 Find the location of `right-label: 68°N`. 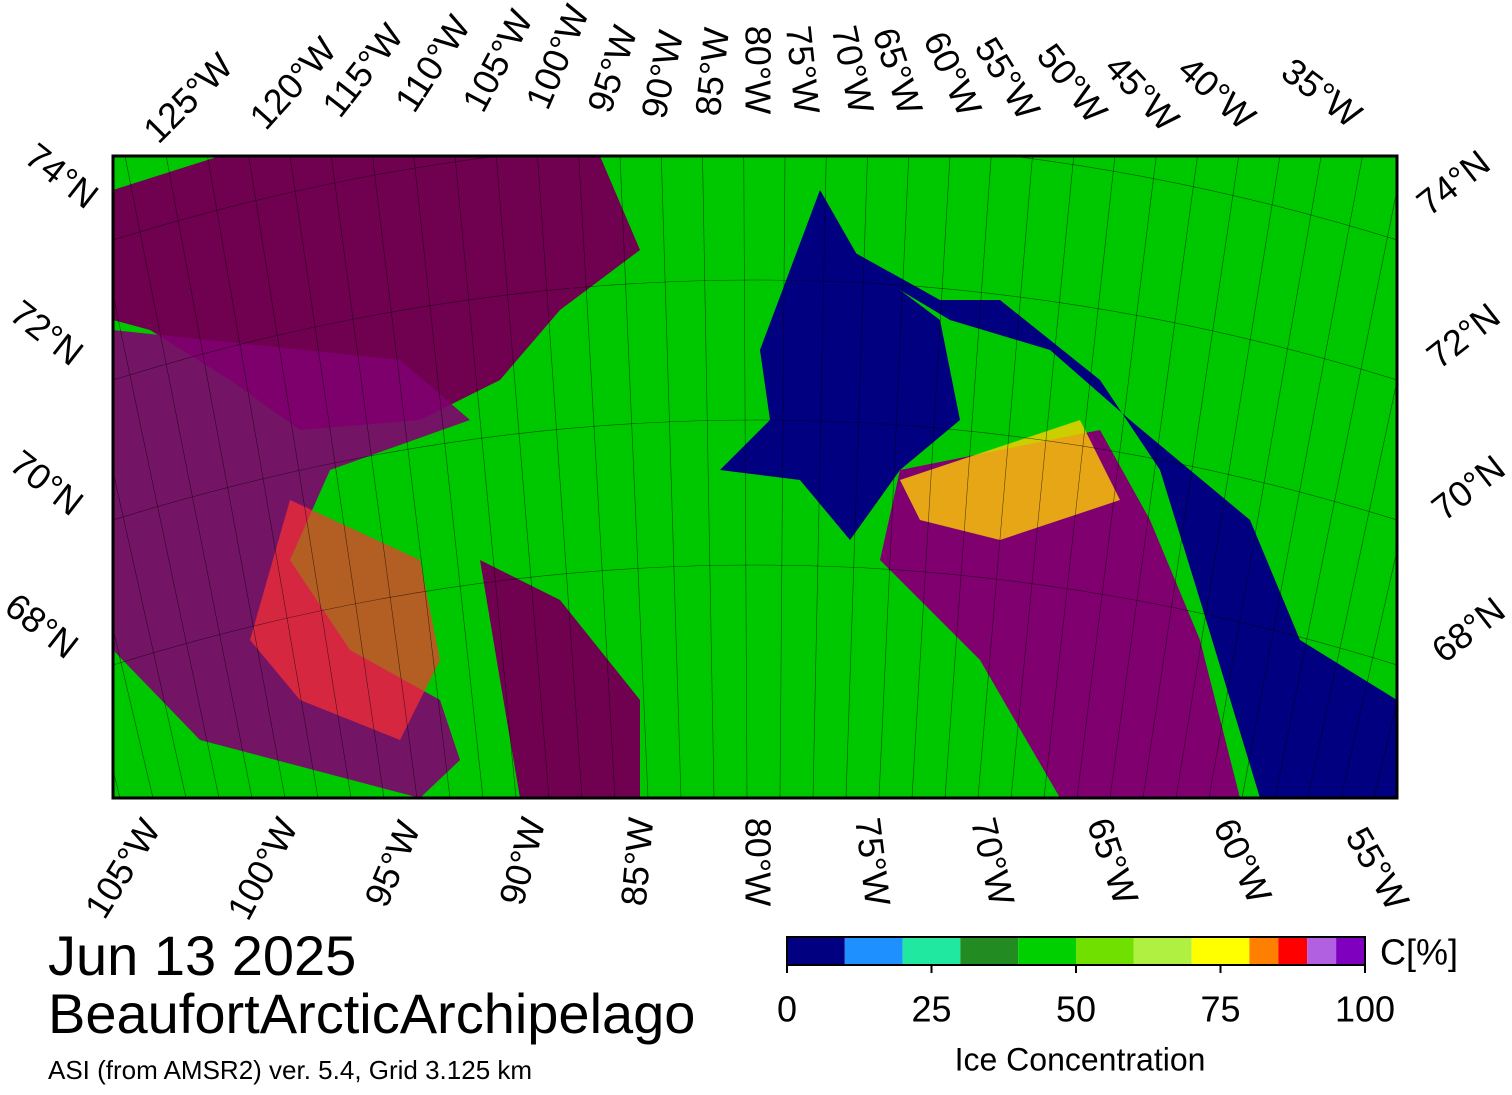

right-label: 68°N is located at coordinates (1468, 630).